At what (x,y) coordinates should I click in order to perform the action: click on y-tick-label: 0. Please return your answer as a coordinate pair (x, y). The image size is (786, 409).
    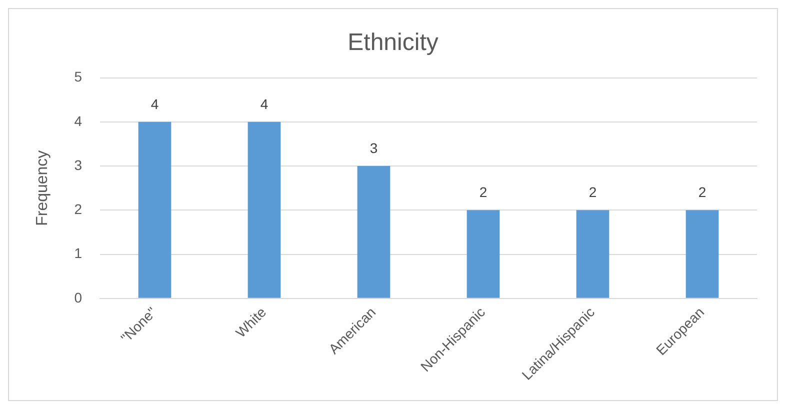
    Looking at the image, I should click on (78, 297).